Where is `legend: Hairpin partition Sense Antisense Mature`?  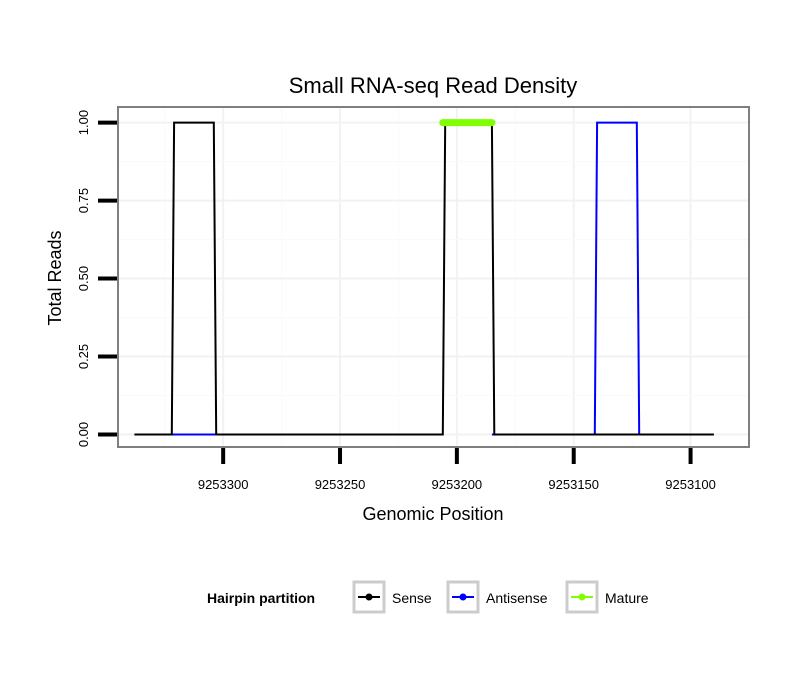
legend: Hairpin partition Sense Antisense Mature is located at coordinates (428, 597).